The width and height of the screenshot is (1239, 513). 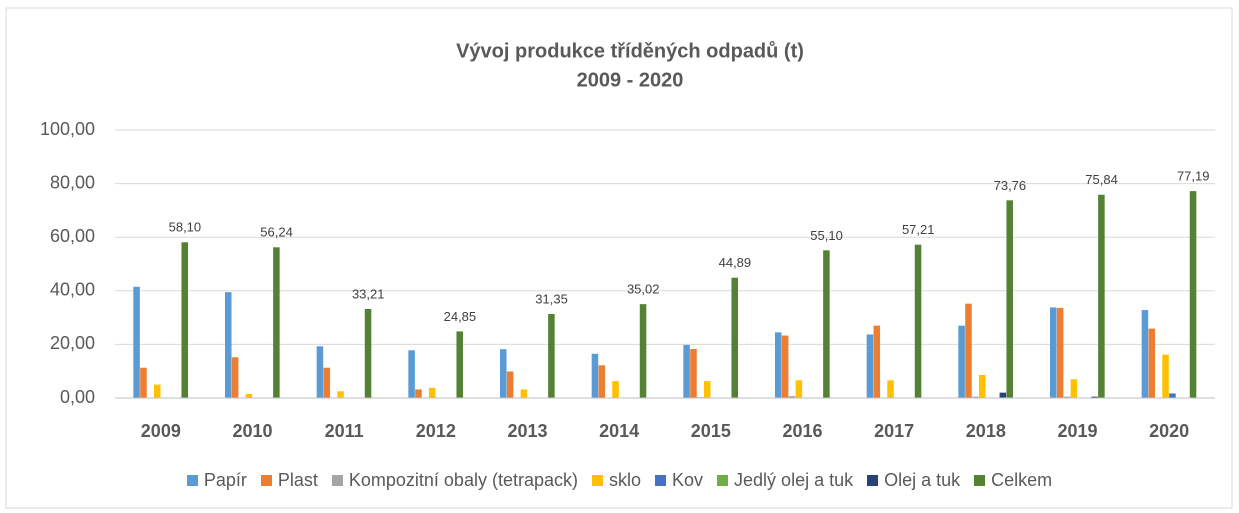 What do you see at coordinates (918, 229) in the screenshot?
I see `data-label: 57,21` at bounding box center [918, 229].